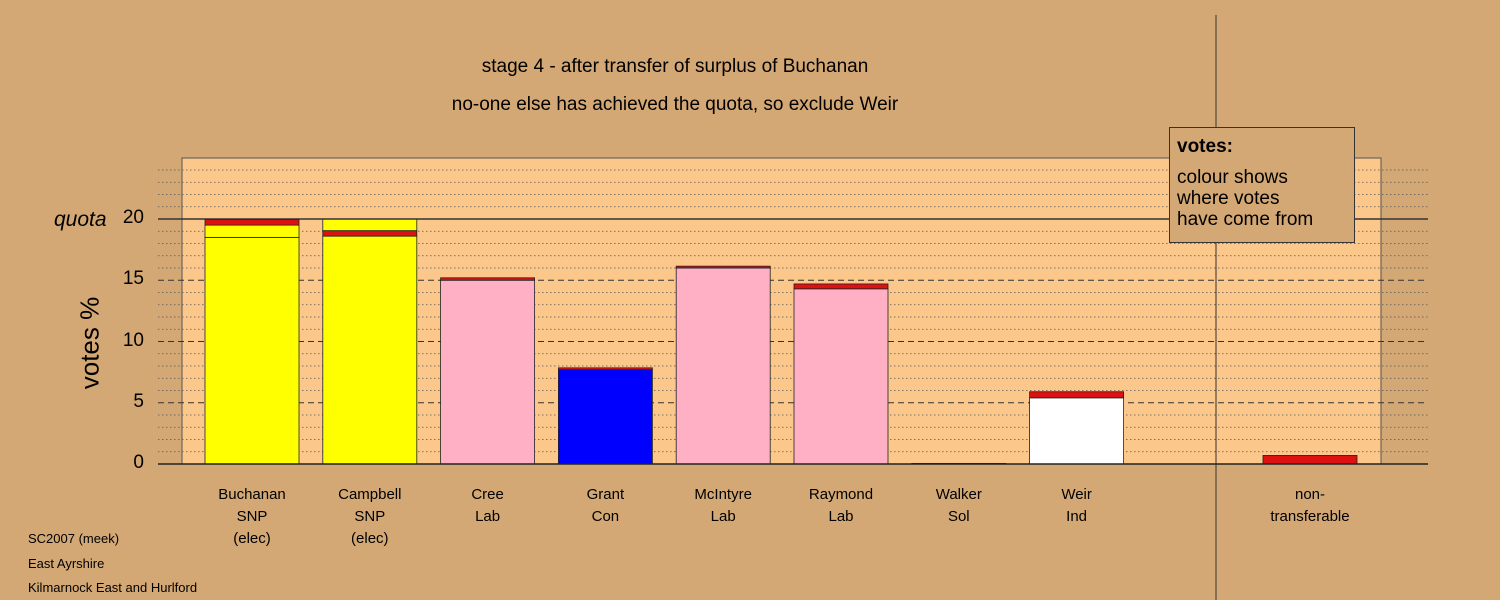 The height and width of the screenshot is (600, 1500). What do you see at coordinates (133, 340) in the screenshot?
I see `y-tick-label: 10` at bounding box center [133, 340].